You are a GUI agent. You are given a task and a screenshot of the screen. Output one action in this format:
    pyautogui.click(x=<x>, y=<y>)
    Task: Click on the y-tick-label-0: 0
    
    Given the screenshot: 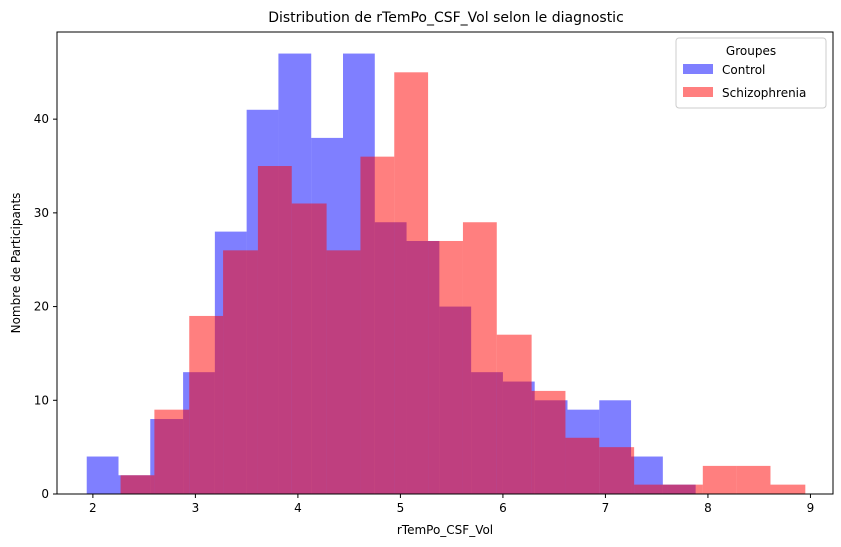 What is the action you would take?
    pyautogui.click(x=45, y=494)
    